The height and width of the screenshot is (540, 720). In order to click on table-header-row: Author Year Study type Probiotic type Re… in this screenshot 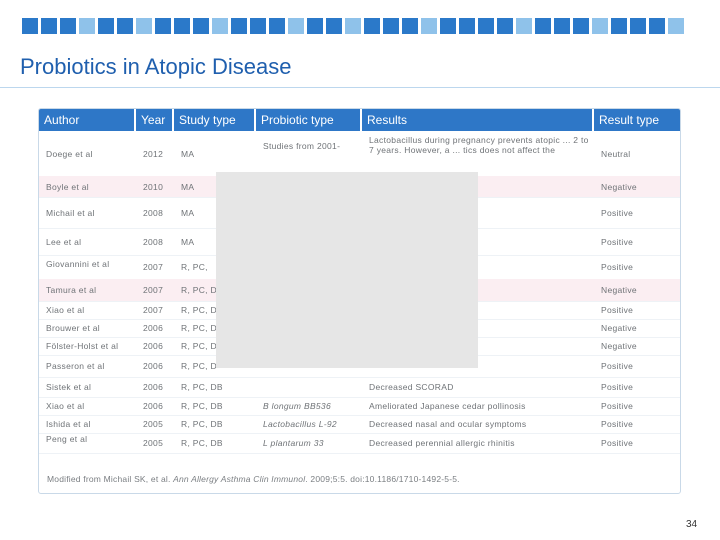, I will do `click(359, 120)`.